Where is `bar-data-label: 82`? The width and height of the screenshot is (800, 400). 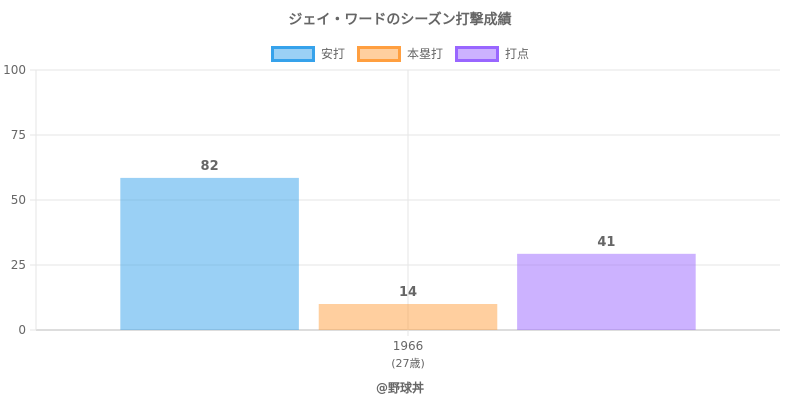
bar-data-label: 82 is located at coordinates (210, 166).